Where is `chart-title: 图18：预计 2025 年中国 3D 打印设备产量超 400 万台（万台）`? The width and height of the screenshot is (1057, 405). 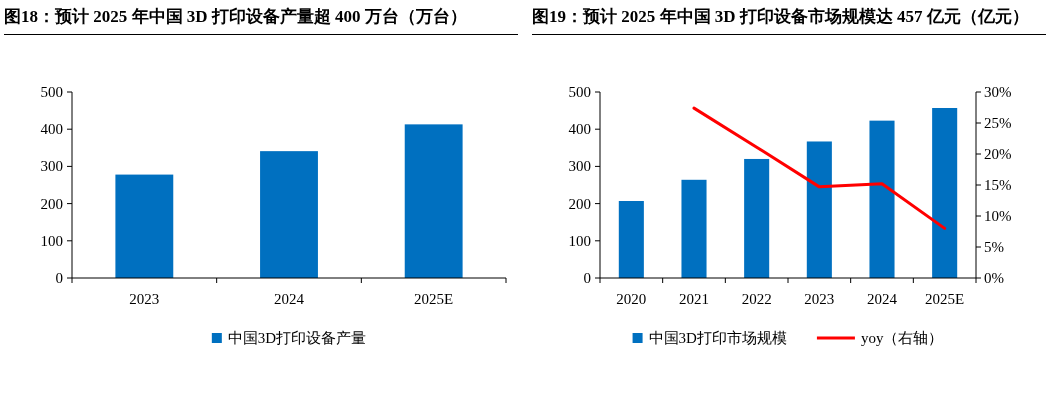 chart-title: 图18：预计 2025 年中国 3D 打印设备产量超 400 万台（万台） is located at coordinates (261, 19).